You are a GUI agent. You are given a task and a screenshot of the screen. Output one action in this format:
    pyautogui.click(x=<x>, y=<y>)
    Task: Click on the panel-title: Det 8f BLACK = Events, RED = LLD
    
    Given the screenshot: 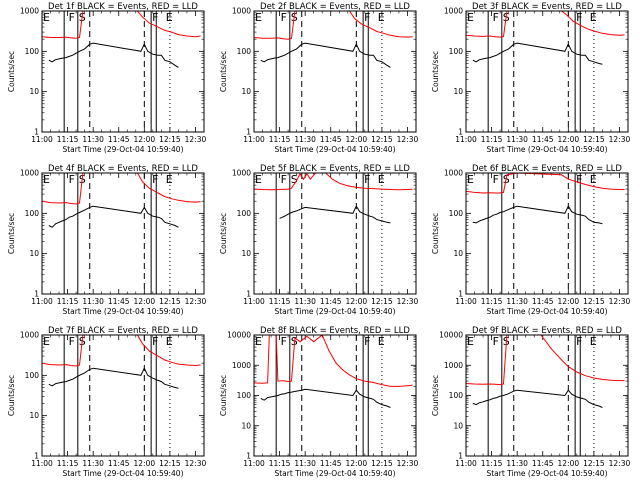 What is the action you would take?
    pyautogui.click(x=335, y=331)
    